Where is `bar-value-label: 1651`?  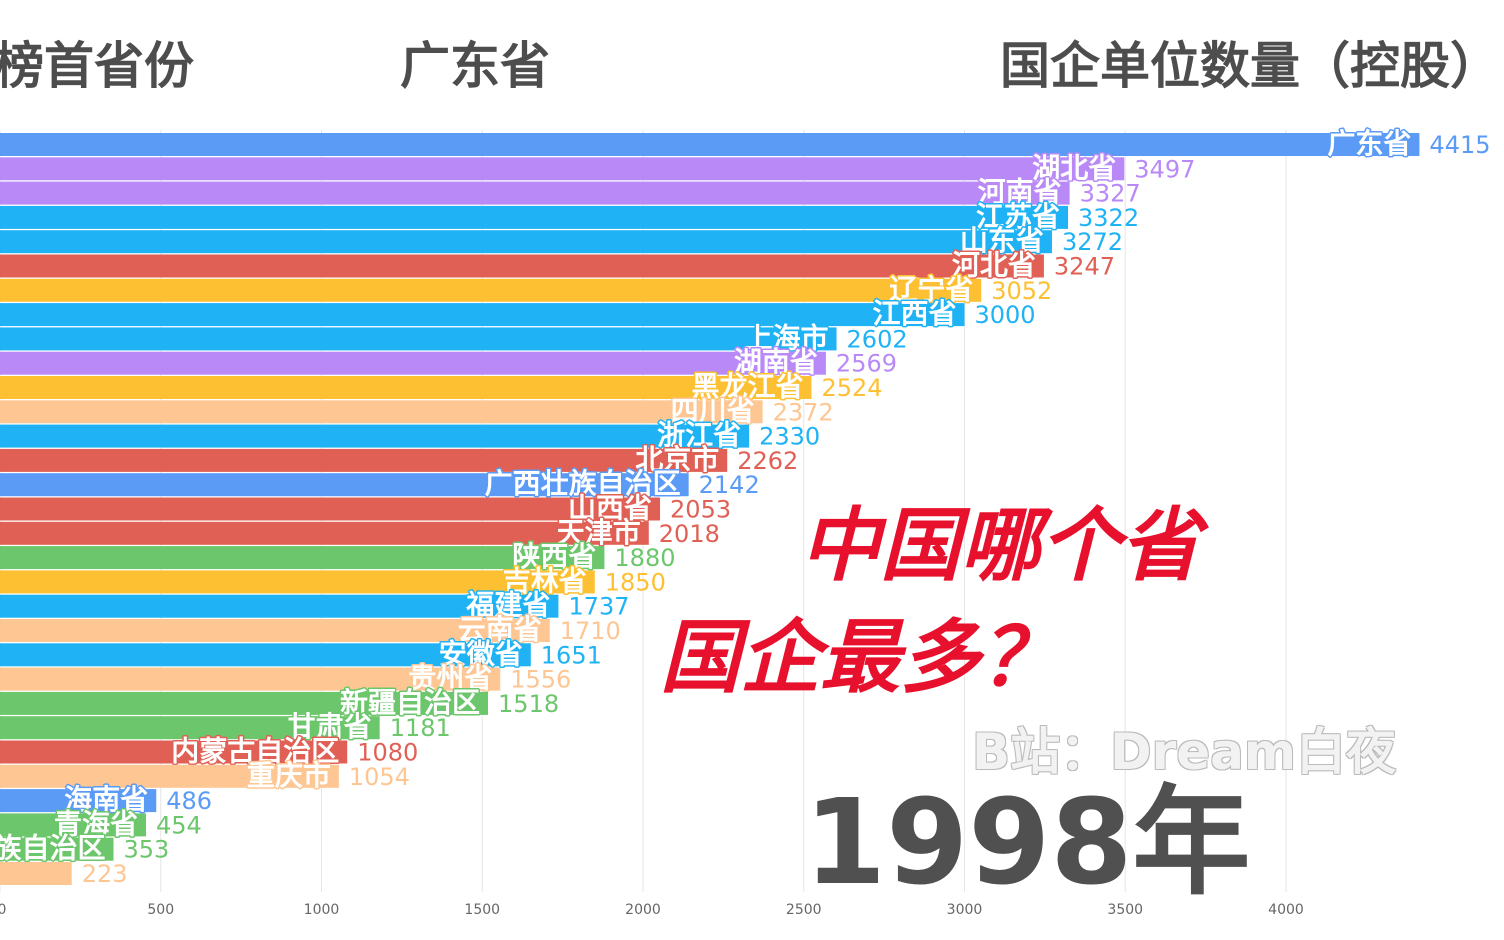 bar-value-label: 1651 is located at coordinates (571, 655).